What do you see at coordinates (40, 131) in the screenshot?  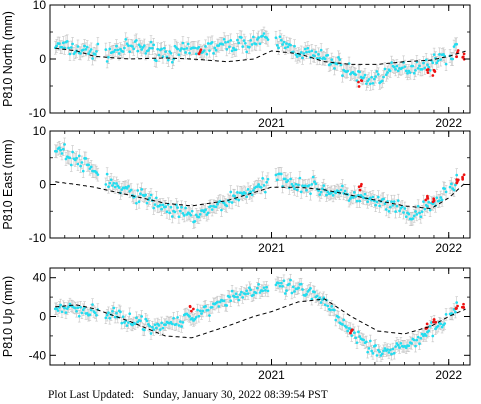 I see `y-tick-label: 10` at bounding box center [40, 131].